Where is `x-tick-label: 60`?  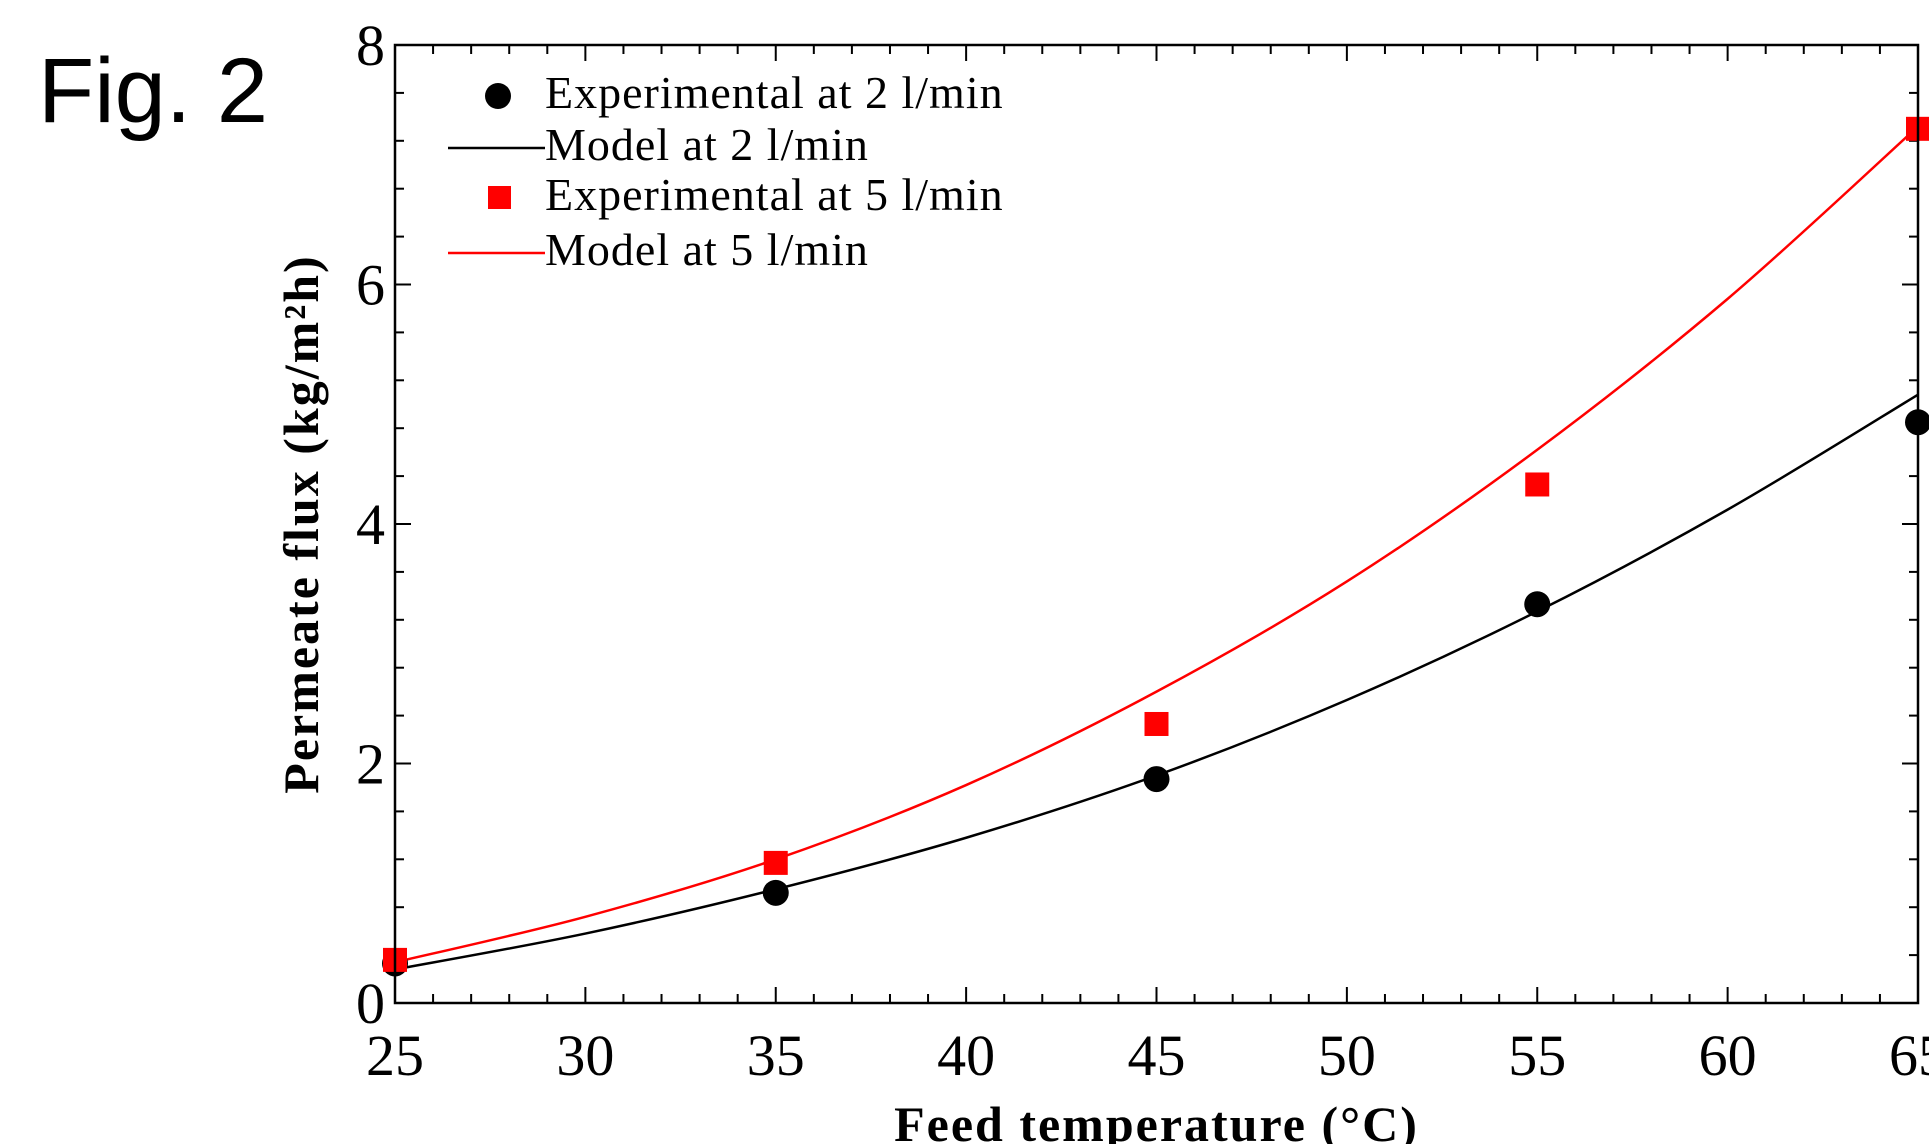
x-tick-label: 60 is located at coordinates (1728, 1055).